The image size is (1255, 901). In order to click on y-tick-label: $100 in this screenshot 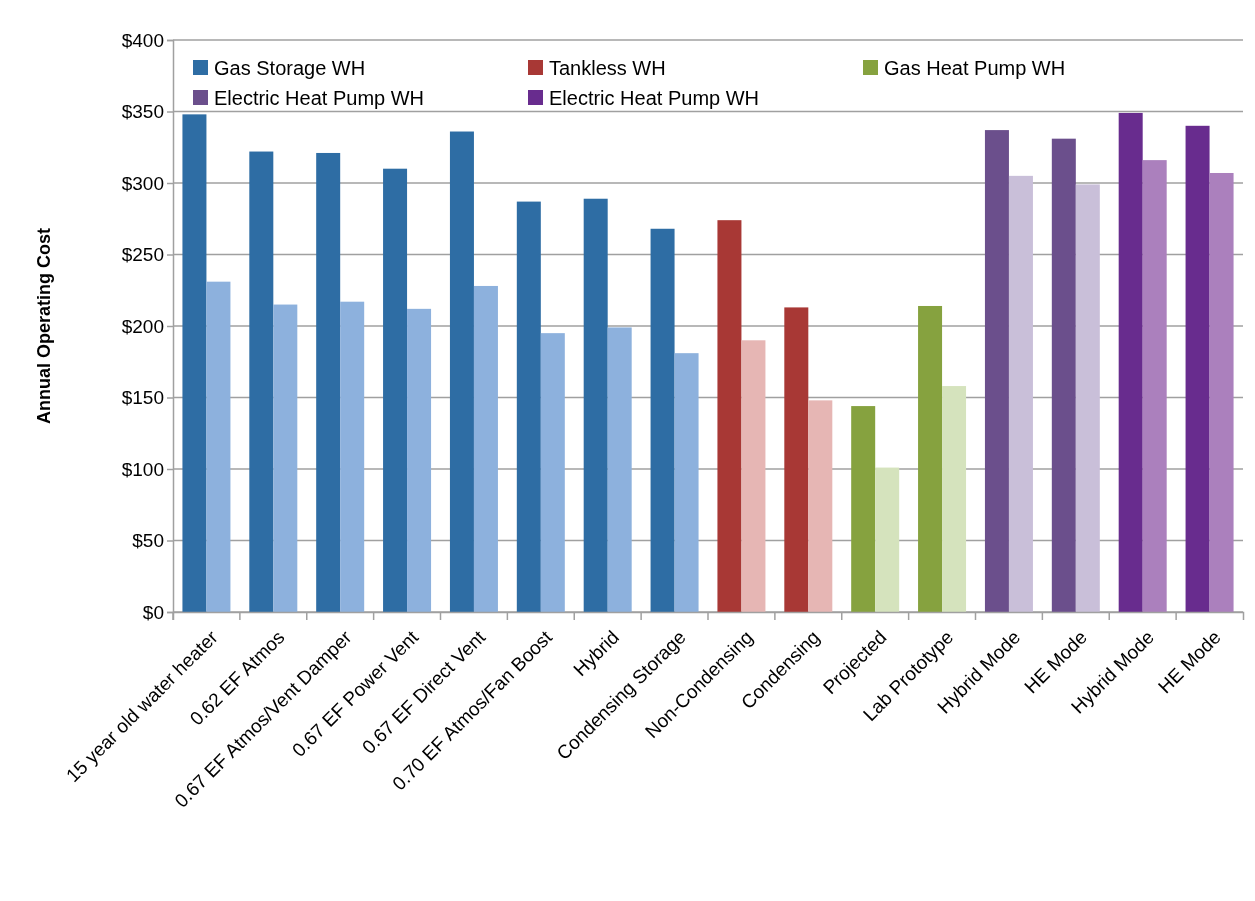, I will do `click(142, 469)`.